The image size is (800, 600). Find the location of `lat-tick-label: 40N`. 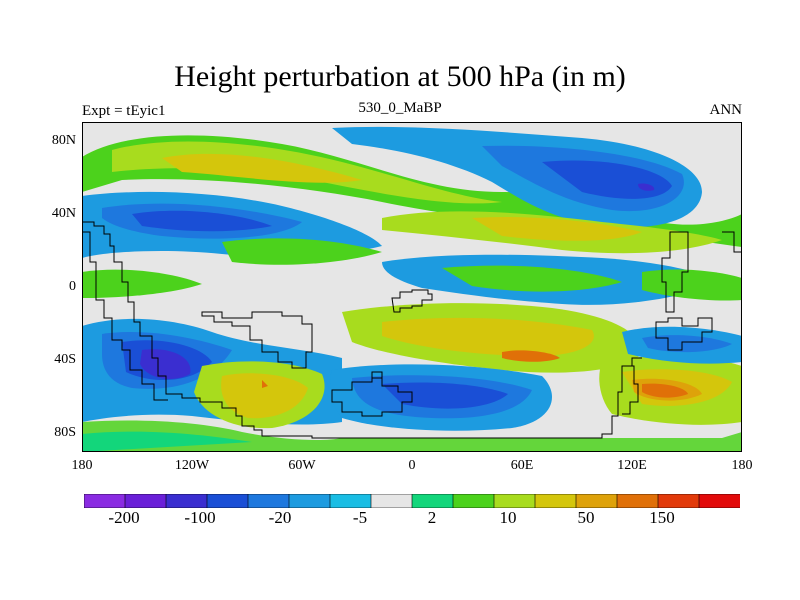

lat-tick-label: 40N is located at coordinates (63, 213).